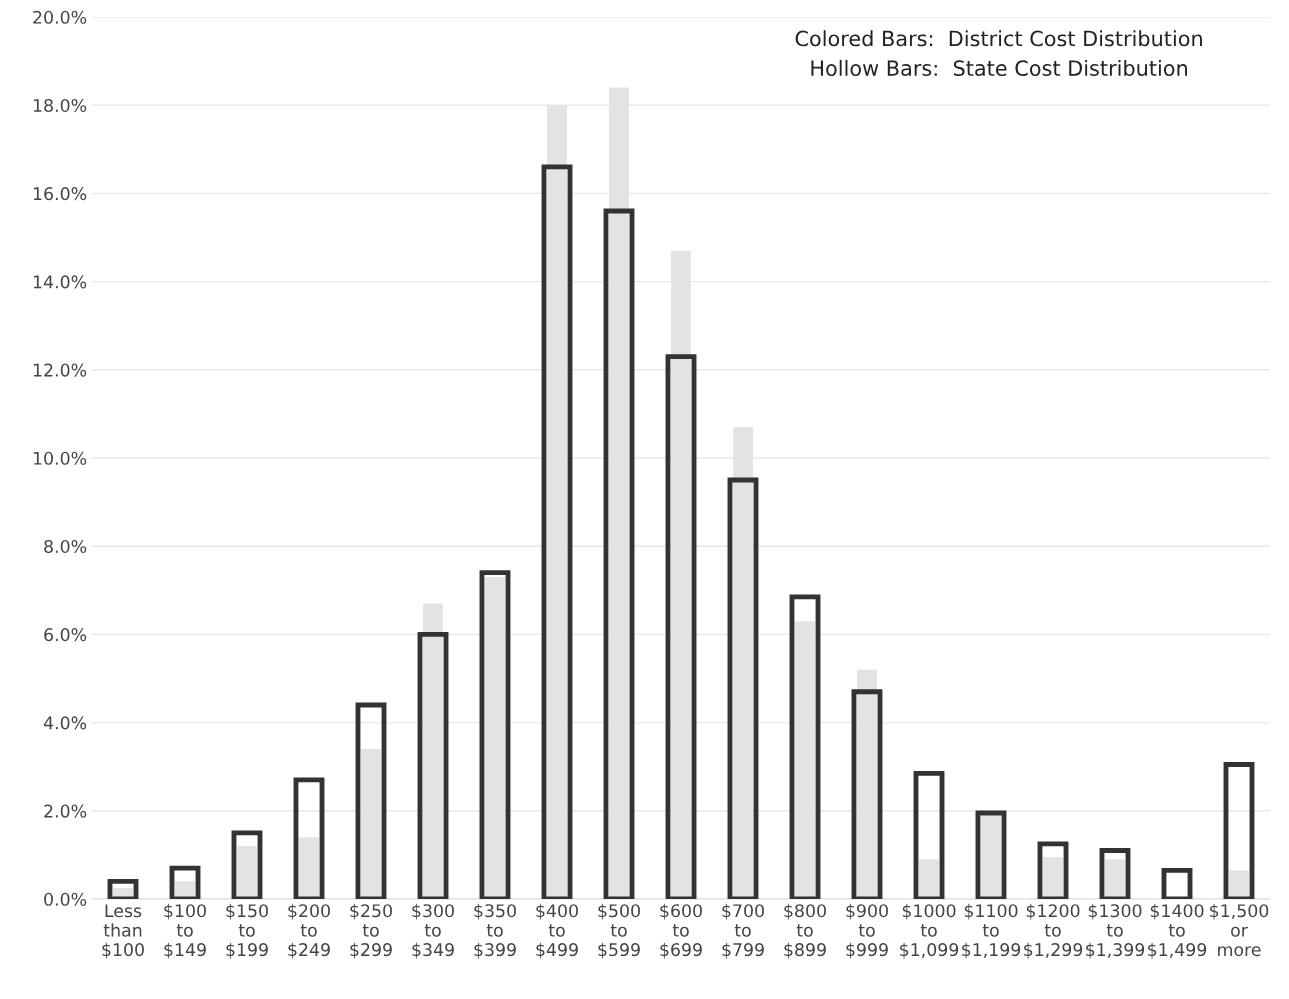 This screenshot has height=999, width=1289. What do you see at coordinates (247, 931) in the screenshot?
I see `x-tick-label: $150 to $199` at bounding box center [247, 931].